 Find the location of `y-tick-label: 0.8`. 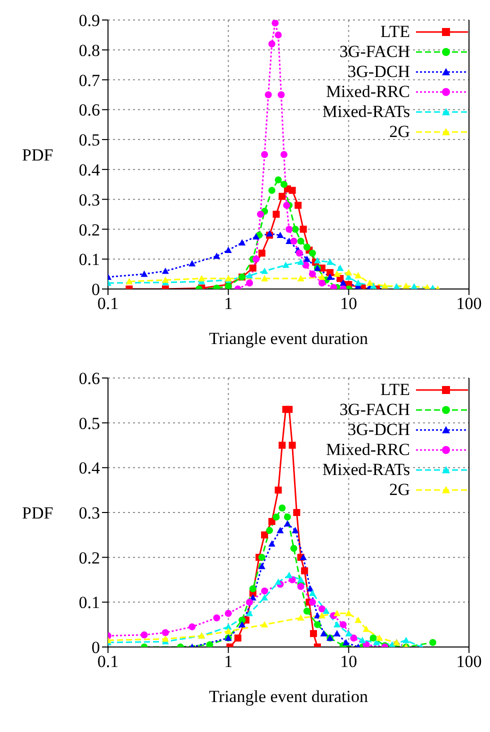

y-tick-label: 0.8 is located at coordinates (89, 50).